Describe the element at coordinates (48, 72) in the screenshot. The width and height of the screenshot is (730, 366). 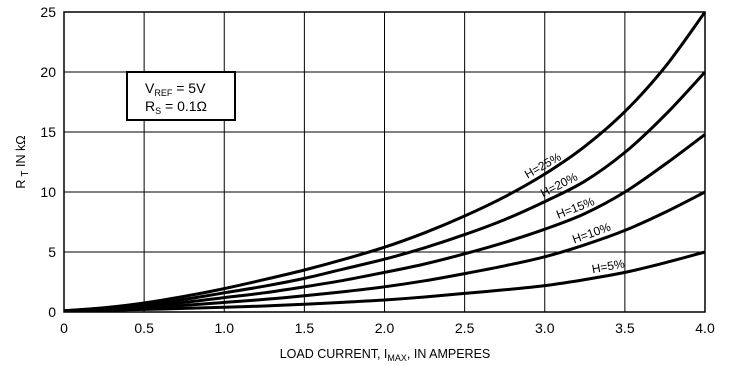
I see `y-tick-label: 20` at that location.